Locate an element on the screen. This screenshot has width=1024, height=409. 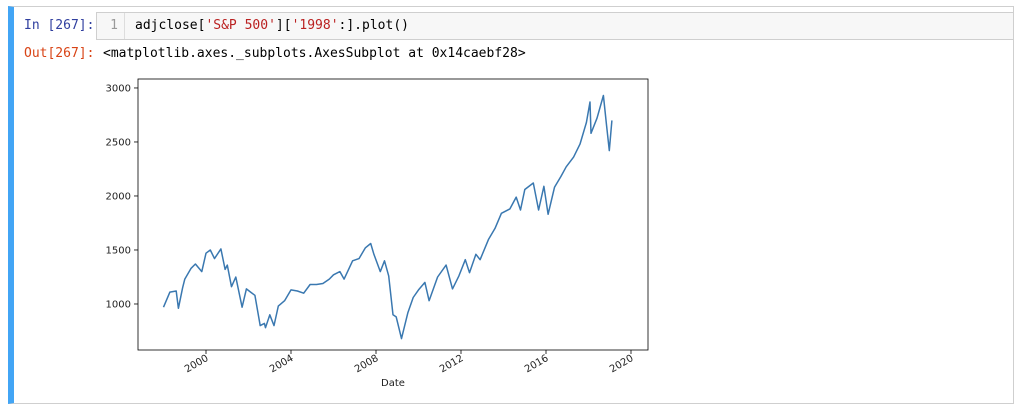
x-tick-label: 2020 is located at coordinates (622, 364).